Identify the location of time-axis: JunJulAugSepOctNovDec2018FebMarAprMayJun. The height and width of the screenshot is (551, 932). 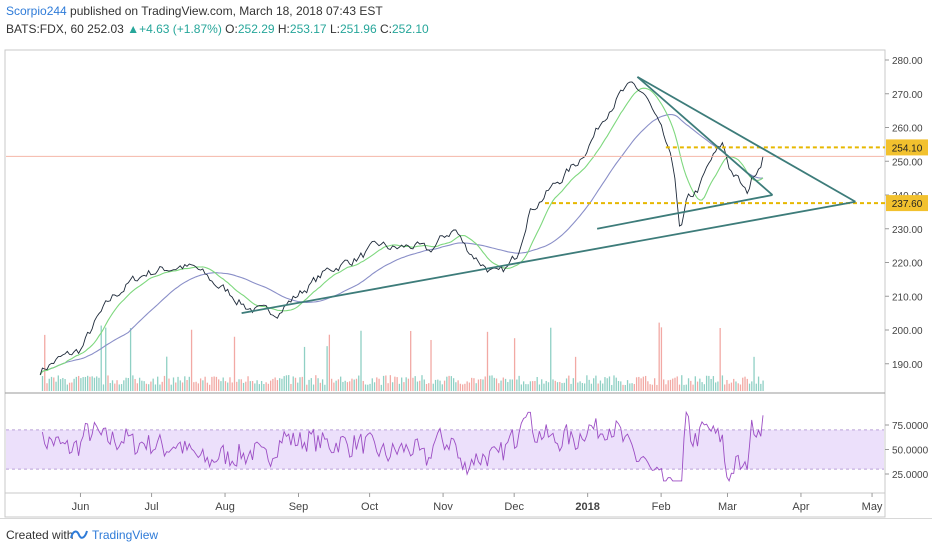
(502, 503).